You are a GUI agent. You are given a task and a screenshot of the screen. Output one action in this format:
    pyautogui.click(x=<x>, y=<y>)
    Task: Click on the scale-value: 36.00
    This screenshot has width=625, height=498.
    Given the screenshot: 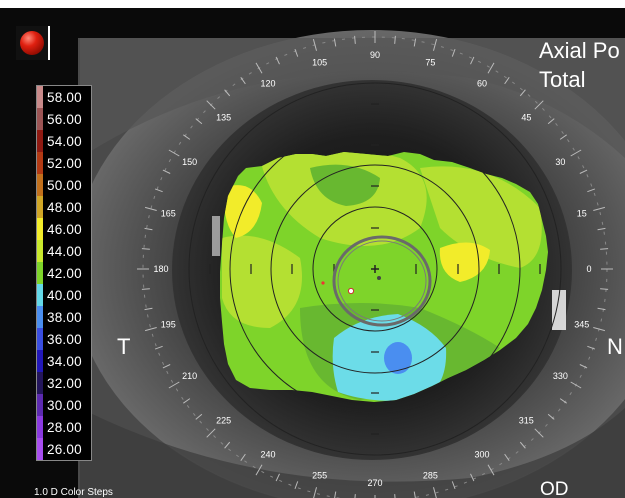 What is the action you would take?
    pyautogui.click(x=64, y=339)
    